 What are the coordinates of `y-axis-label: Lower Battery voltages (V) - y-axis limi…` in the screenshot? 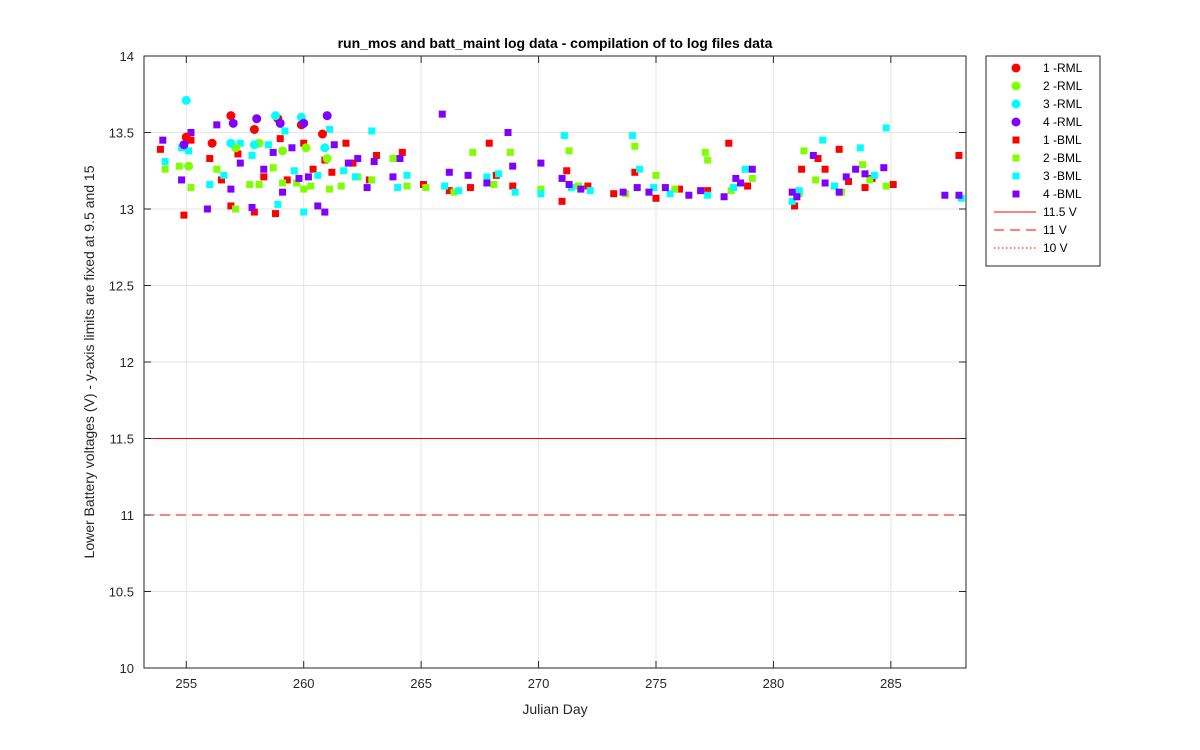 It's located at (89, 361).